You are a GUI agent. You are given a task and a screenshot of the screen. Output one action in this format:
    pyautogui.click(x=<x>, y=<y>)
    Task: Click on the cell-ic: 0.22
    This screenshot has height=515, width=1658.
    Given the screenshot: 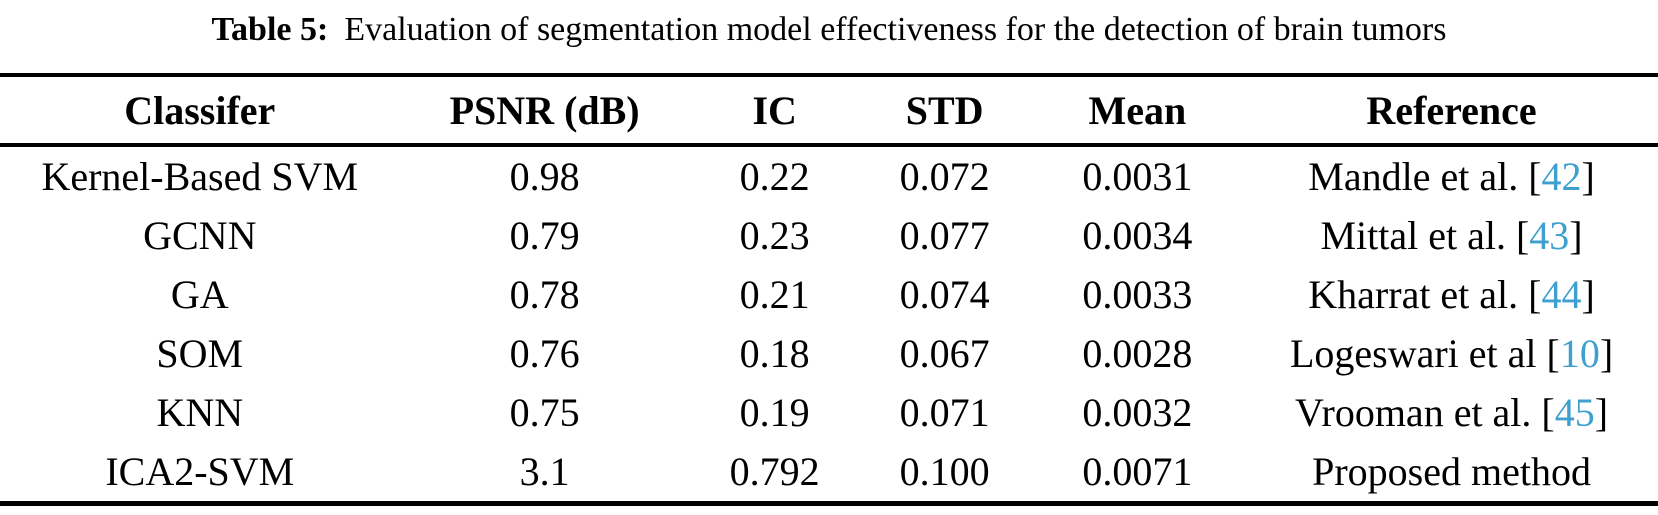 What is the action you would take?
    pyautogui.click(x=774, y=176)
    